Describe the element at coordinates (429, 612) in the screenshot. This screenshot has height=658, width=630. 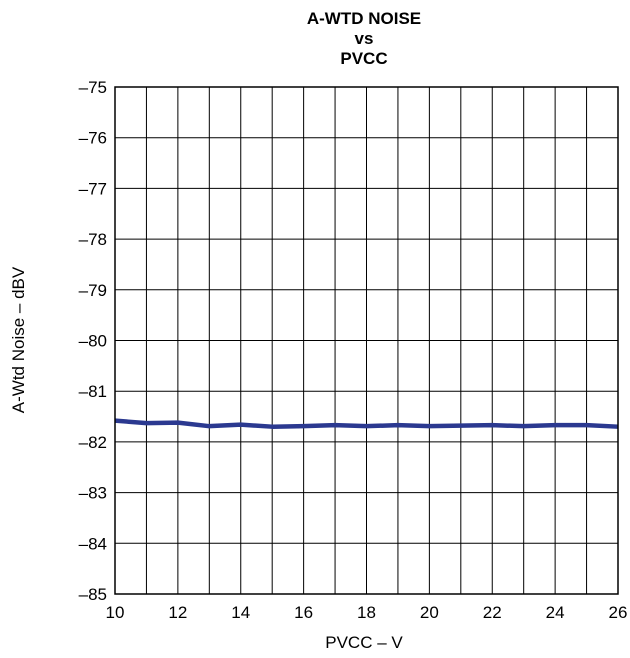
I see `x-tick-label: 20` at that location.